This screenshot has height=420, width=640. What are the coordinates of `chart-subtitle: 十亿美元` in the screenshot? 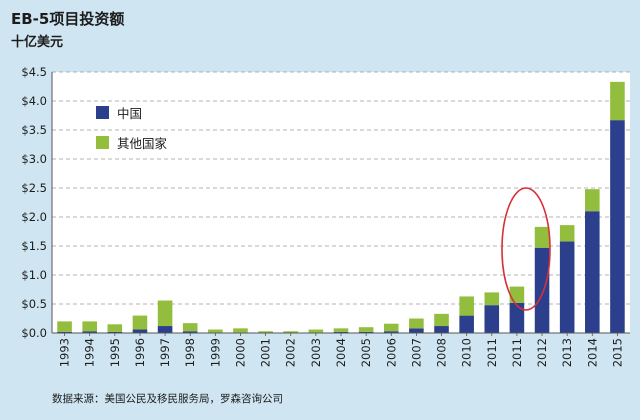 It's located at (37, 42).